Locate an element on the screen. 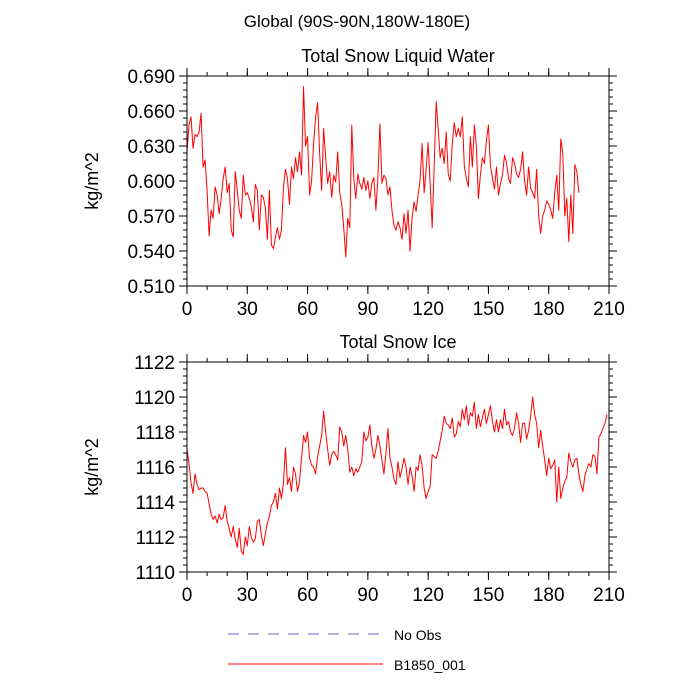 This screenshot has width=700, height=700. y-tick-label: 0.510 is located at coordinates (151, 287).